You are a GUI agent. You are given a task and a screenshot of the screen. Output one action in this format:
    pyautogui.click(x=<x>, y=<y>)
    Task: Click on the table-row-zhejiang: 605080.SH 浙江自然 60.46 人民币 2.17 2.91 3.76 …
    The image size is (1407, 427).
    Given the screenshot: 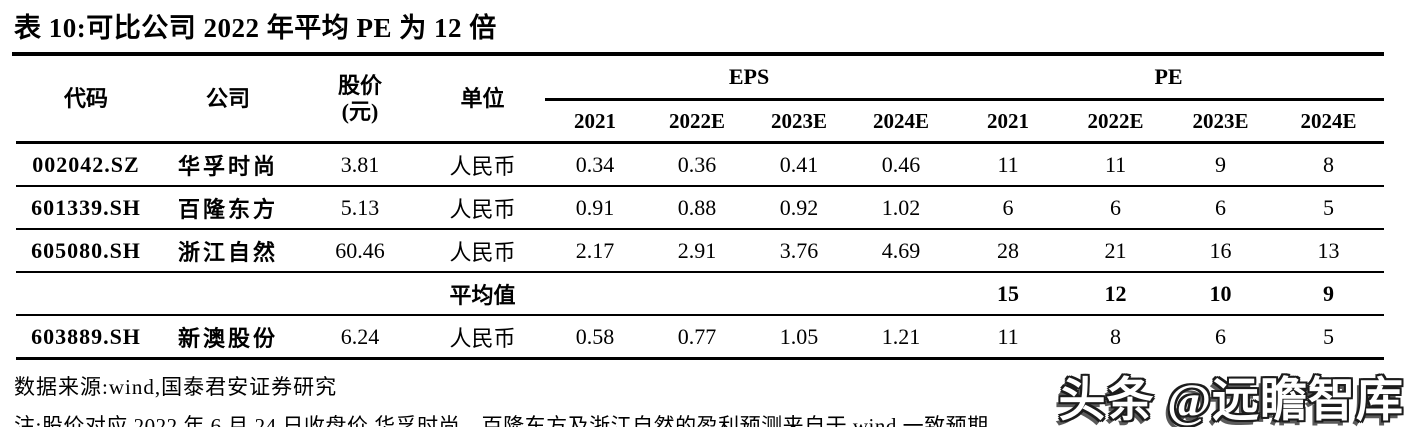 What is the action you would take?
    pyautogui.click(x=700, y=251)
    